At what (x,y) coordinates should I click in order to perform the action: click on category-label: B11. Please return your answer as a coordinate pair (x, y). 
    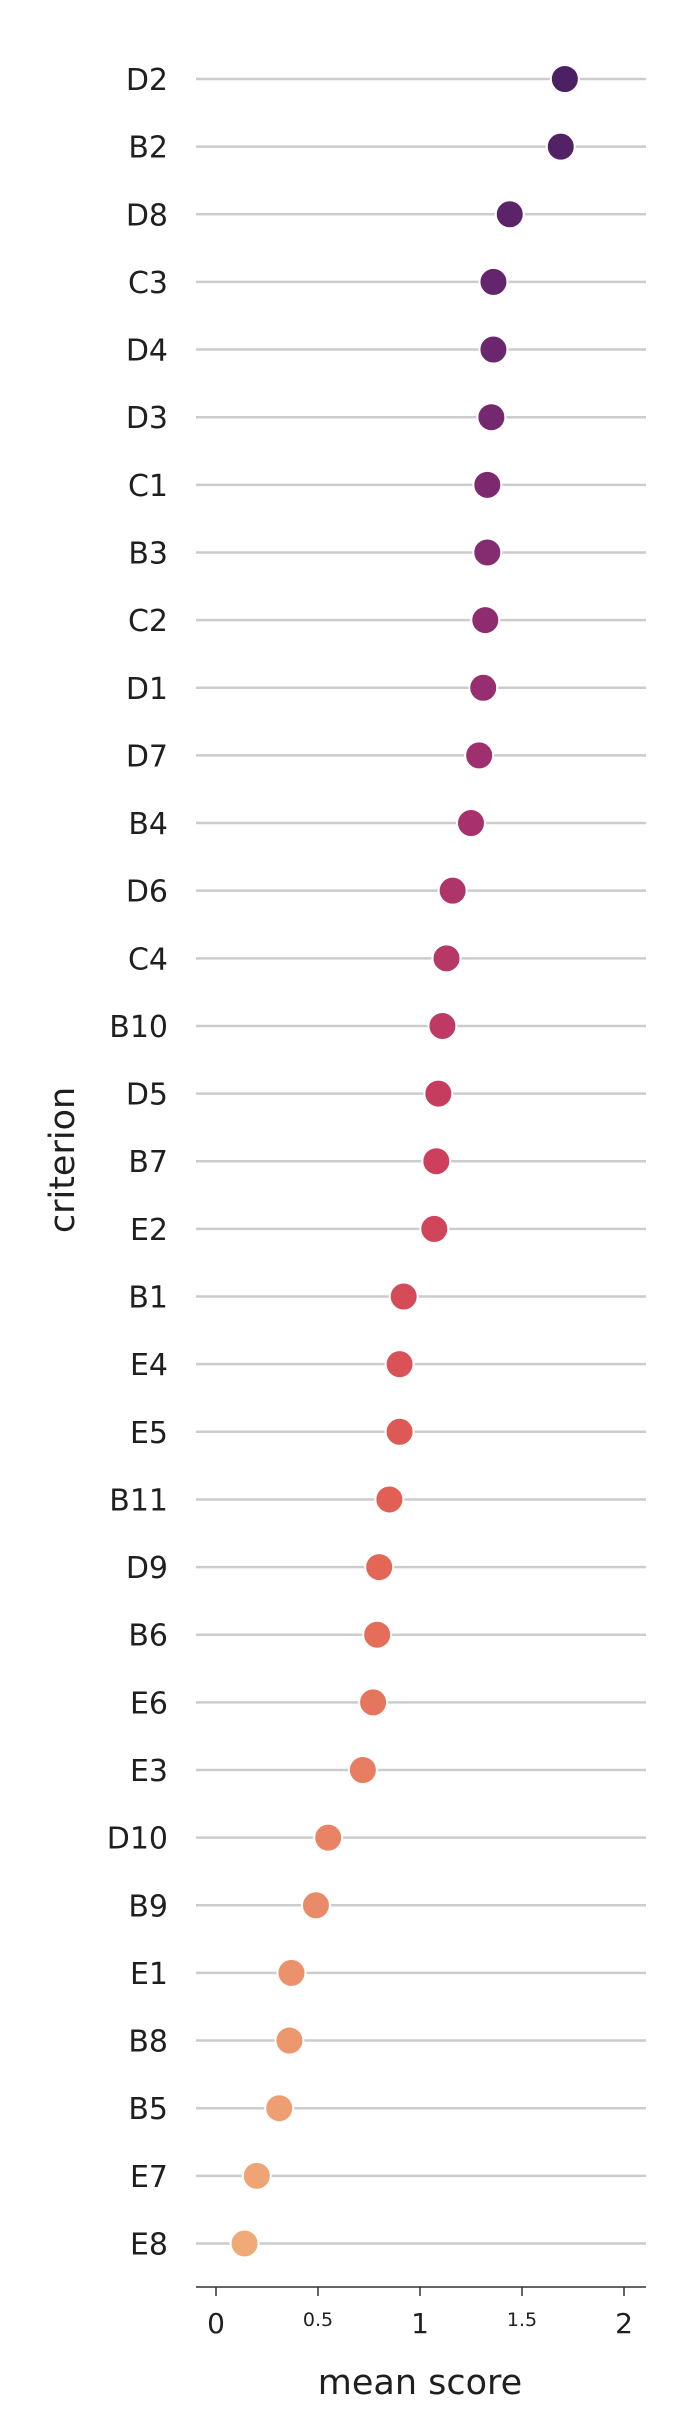
    Looking at the image, I should click on (138, 1500).